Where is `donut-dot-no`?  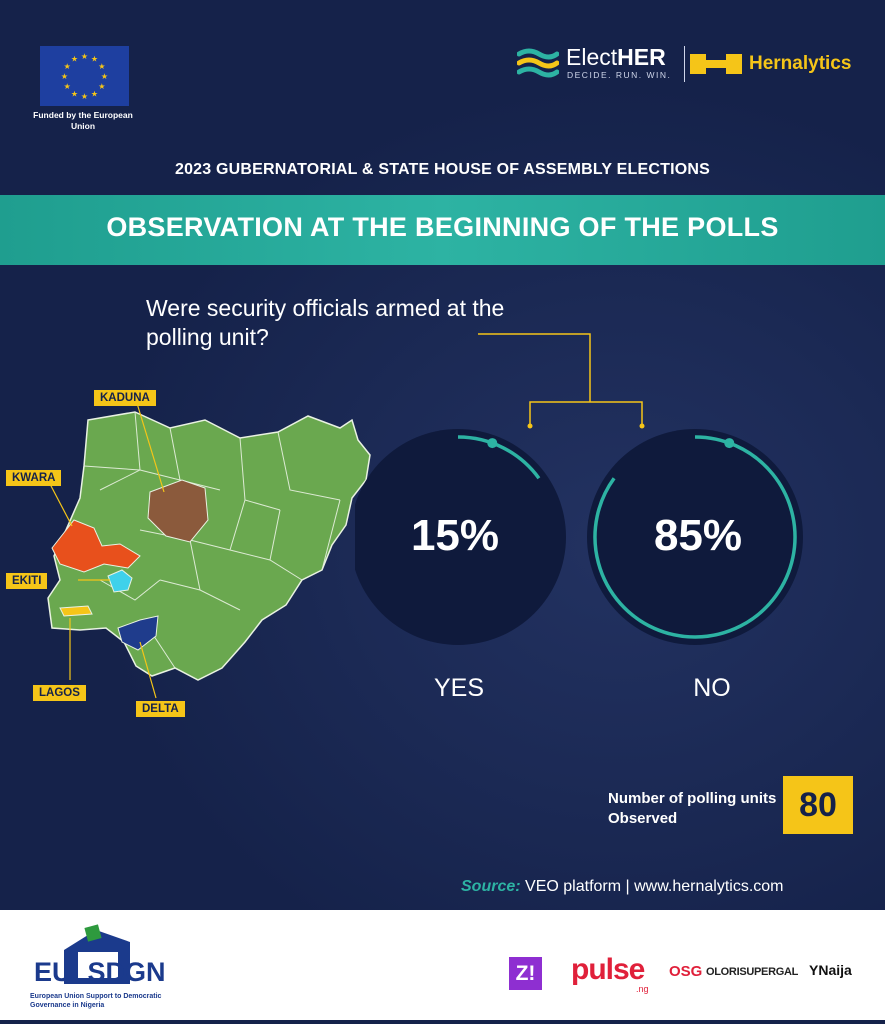 donut-dot-no is located at coordinates (729, 443).